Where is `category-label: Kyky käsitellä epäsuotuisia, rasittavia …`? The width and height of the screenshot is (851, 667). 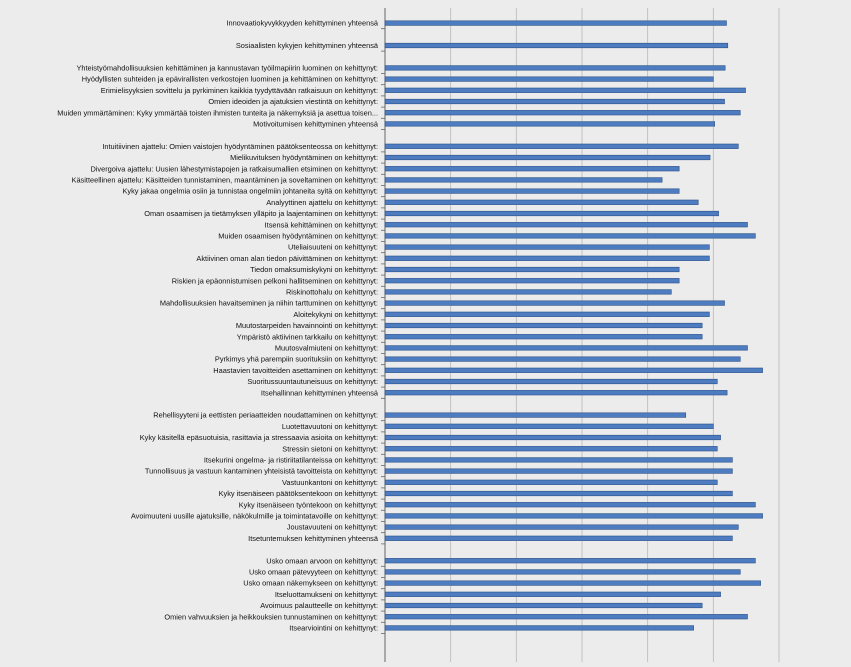
category-label: Kyky käsitellä epäsuotuisia, rasittavia … is located at coordinates (259, 437).